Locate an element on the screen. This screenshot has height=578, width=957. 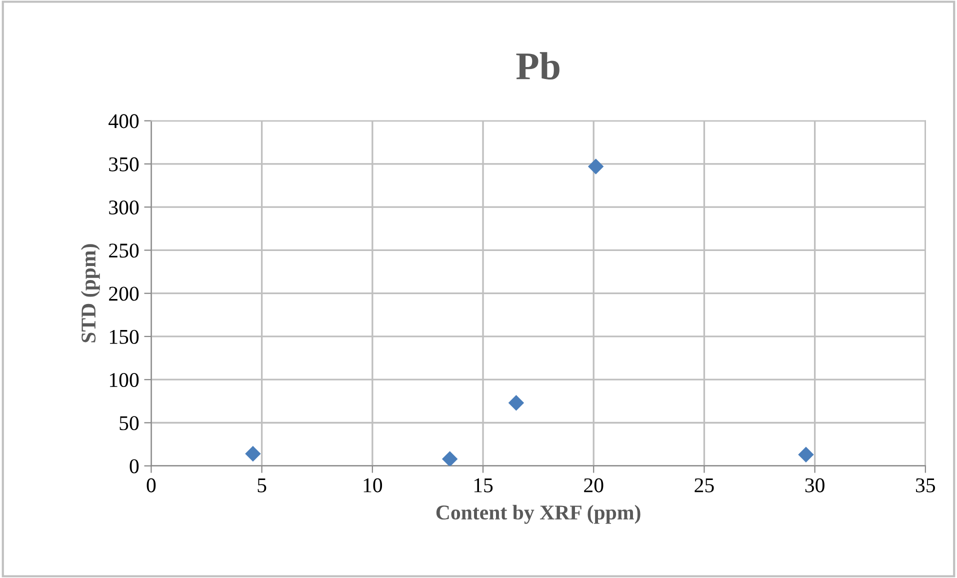
y-tick-label: 0 is located at coordinates (134, 466).